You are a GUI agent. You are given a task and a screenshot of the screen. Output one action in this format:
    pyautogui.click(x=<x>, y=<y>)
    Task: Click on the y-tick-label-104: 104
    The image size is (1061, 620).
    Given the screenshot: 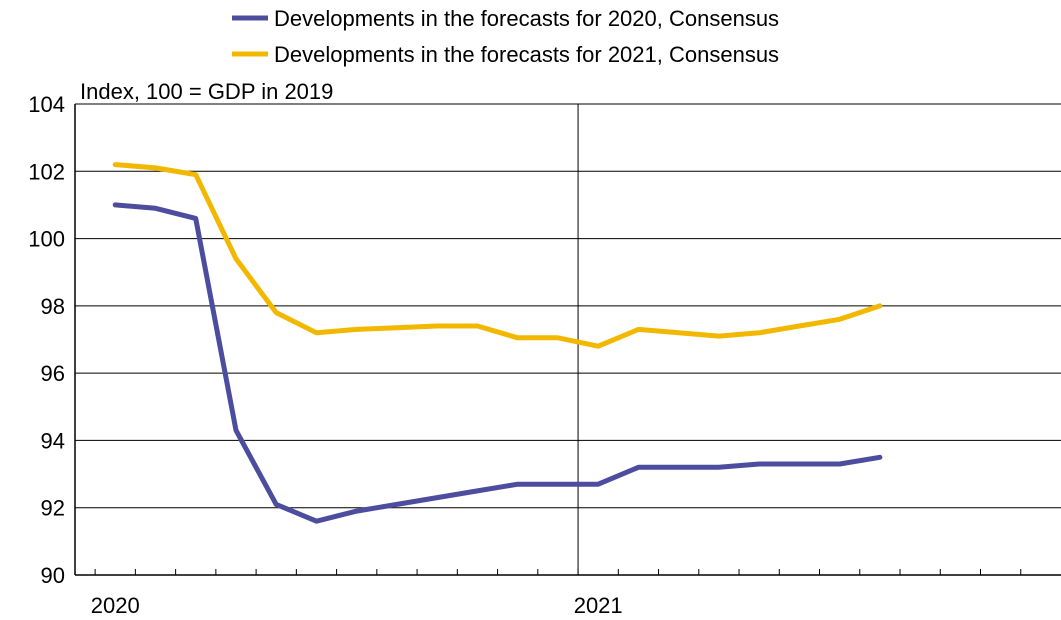 What is the action you would take?
    pyautogui.click(x=46, y=104)
    